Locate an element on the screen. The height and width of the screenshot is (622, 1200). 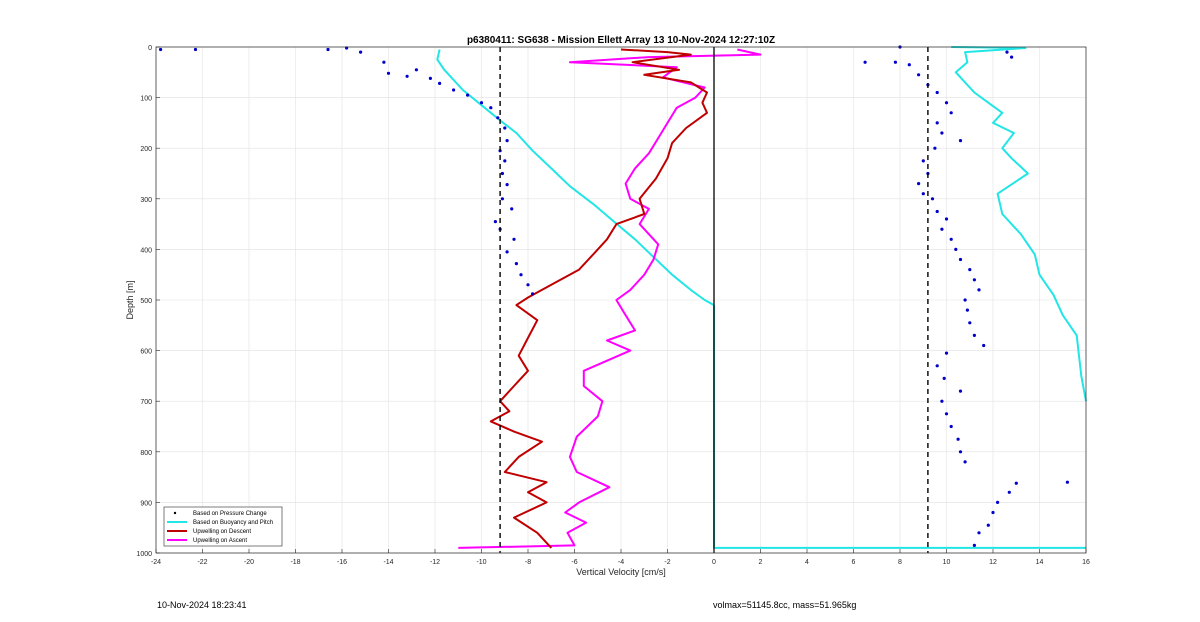
x-tick-label: 2 is located at coordinates (761, 562).